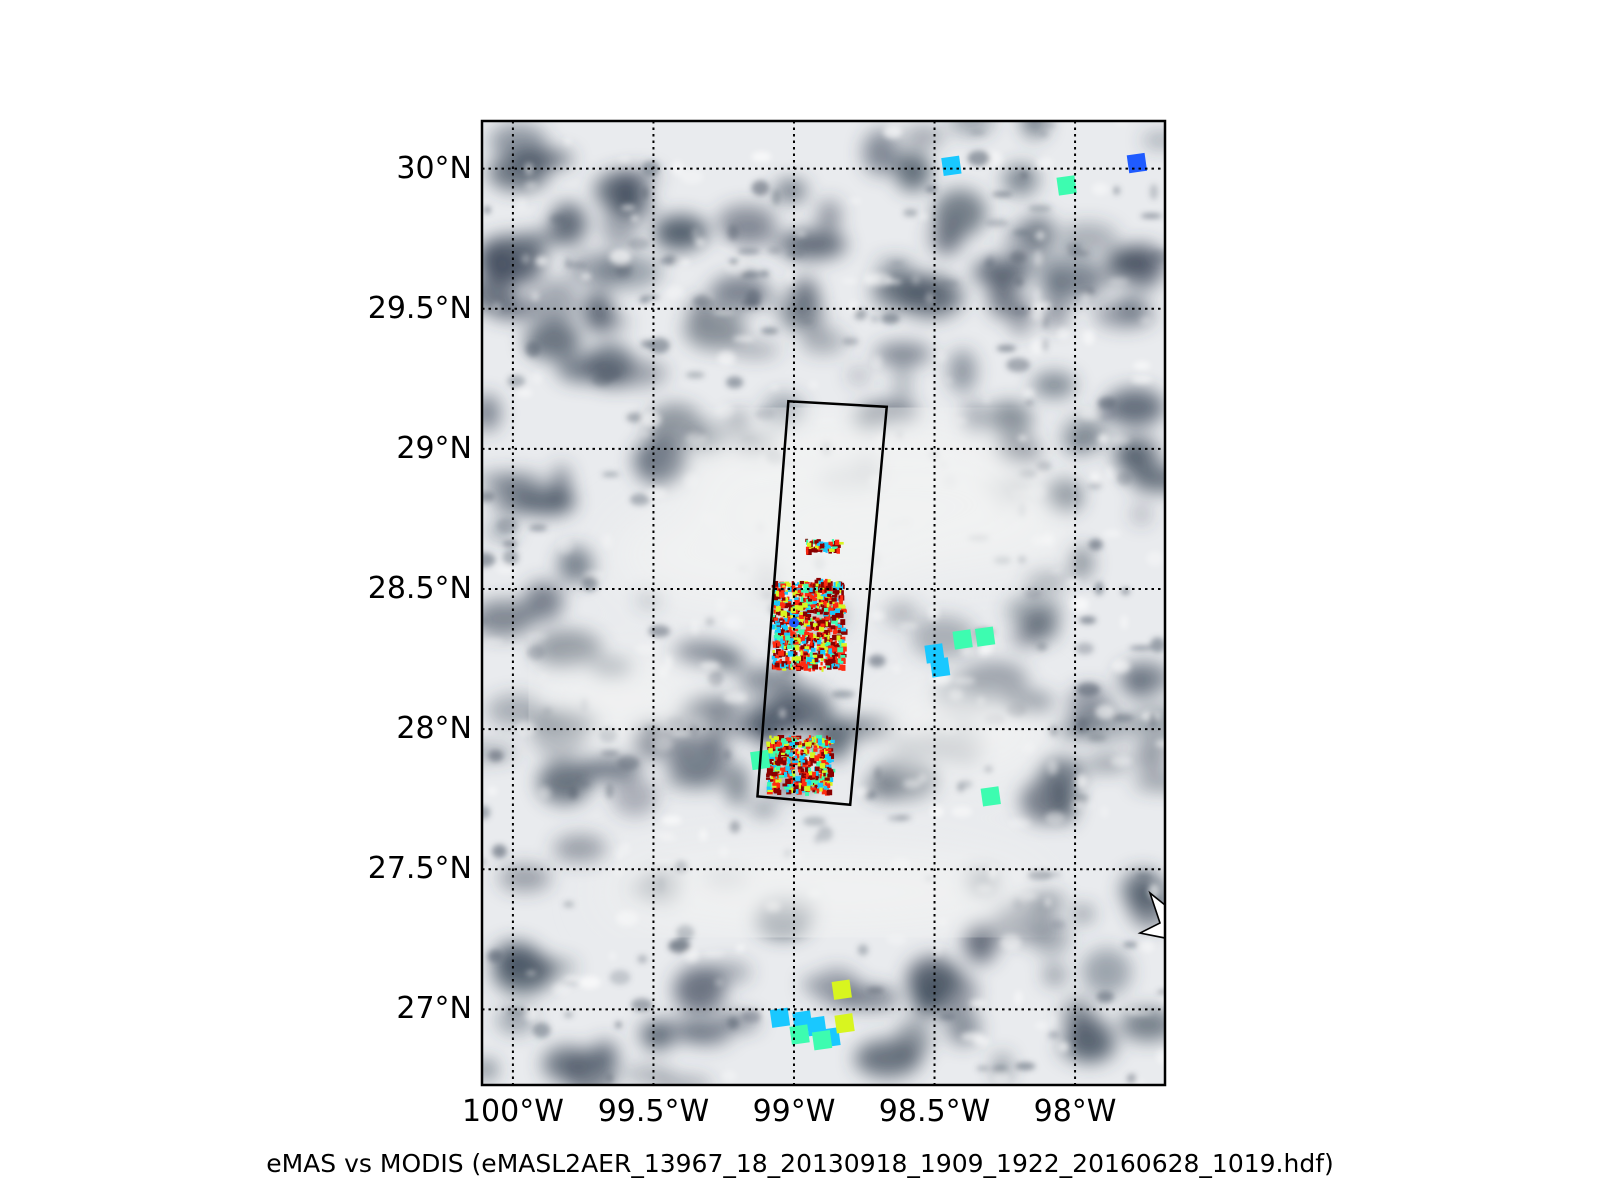  I want to click on latitude-tick-label: 27.5°N, so click(419, 869).